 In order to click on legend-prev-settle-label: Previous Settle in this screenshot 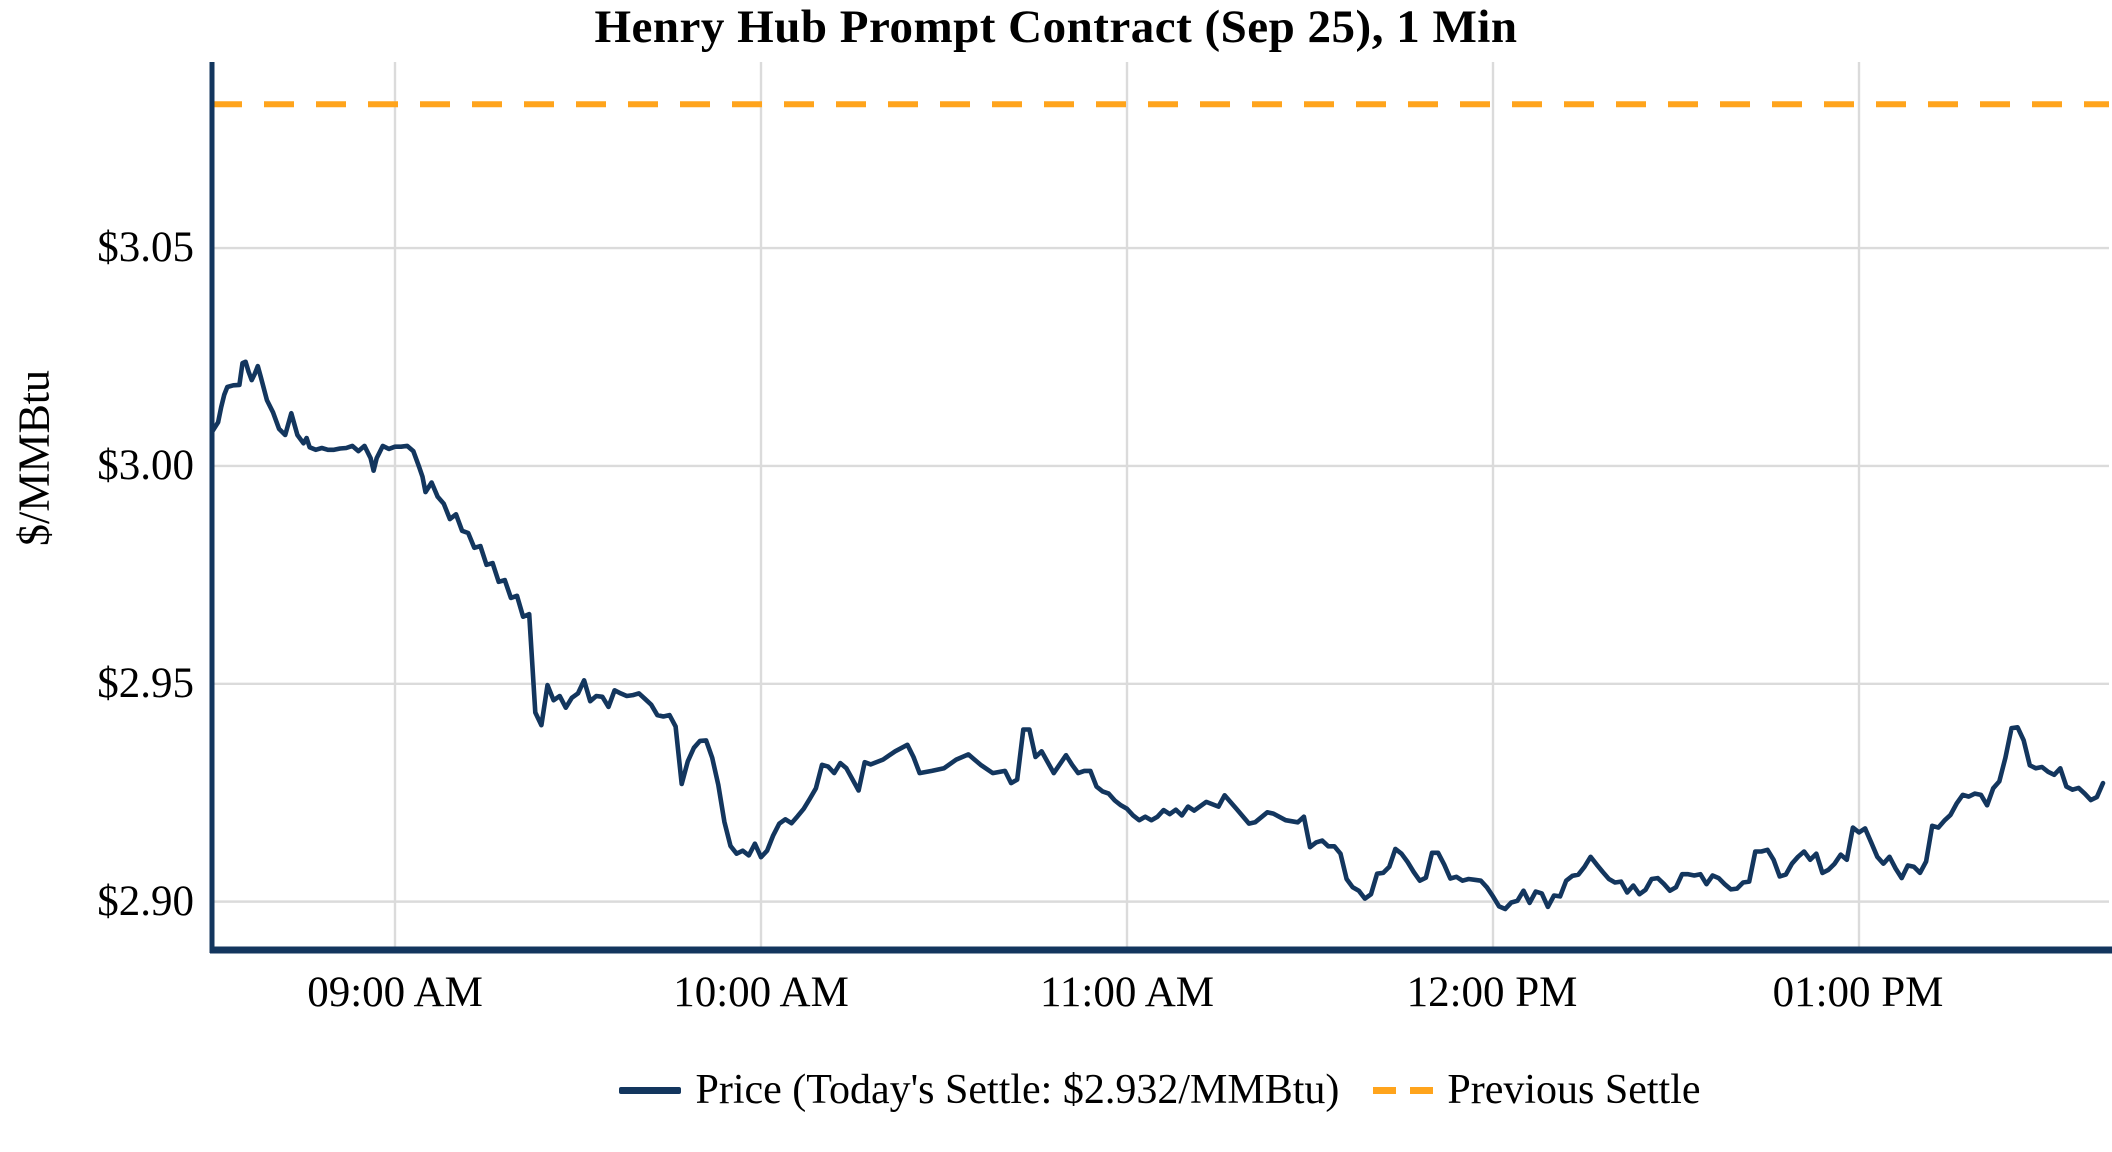, I will do `click(1574, 1090)`.